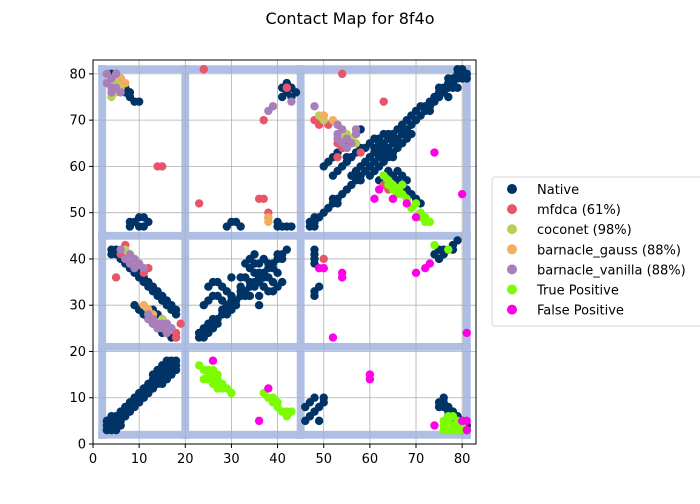 The width and height of the screenshot is (700, 504). What do you see at coordinates (139, 459) in the screenshot?
I see `x-tick-label: 10` at bounding box center [139, 459].